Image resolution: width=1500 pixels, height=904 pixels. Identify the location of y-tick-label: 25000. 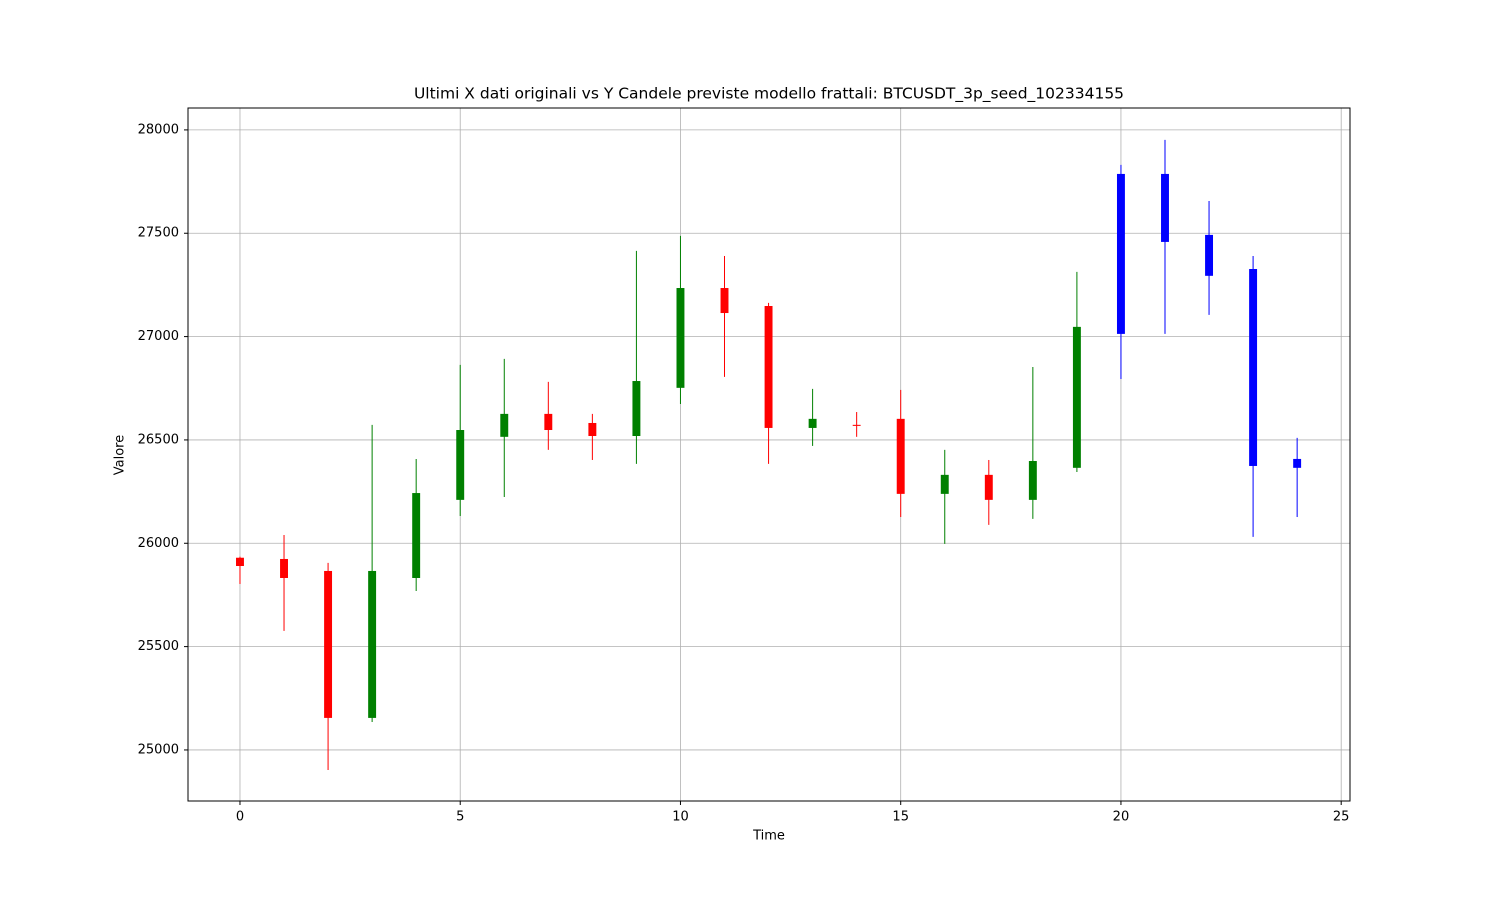
(158, 749).